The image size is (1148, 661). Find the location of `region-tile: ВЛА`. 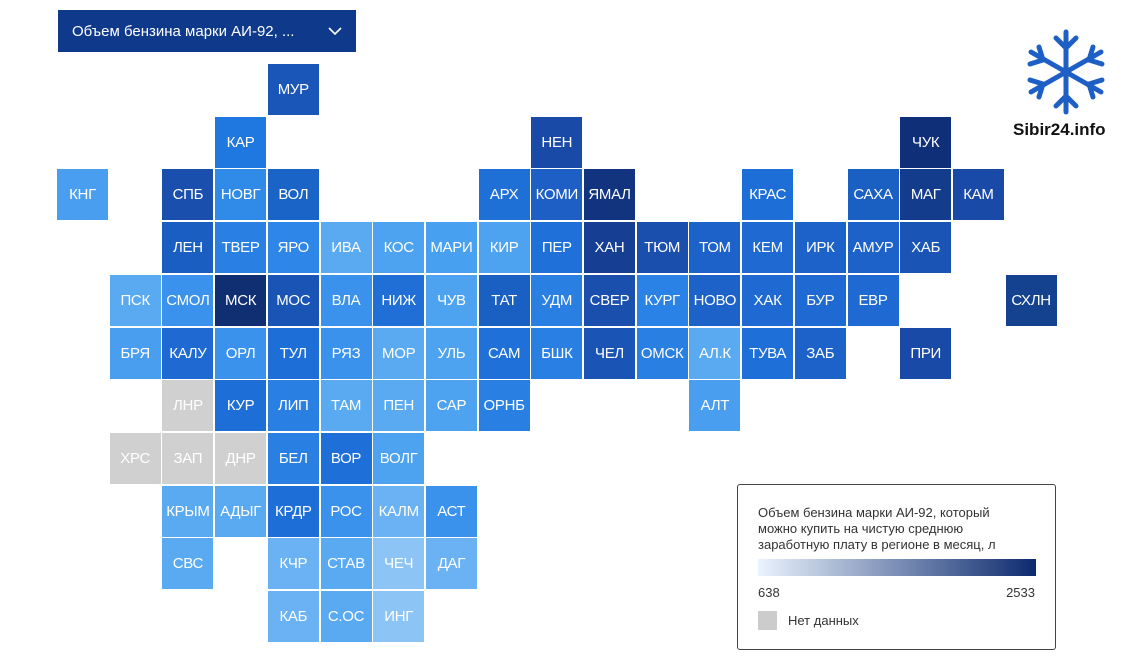

region-tile: ВЛА is located at coordinates (346, 300).